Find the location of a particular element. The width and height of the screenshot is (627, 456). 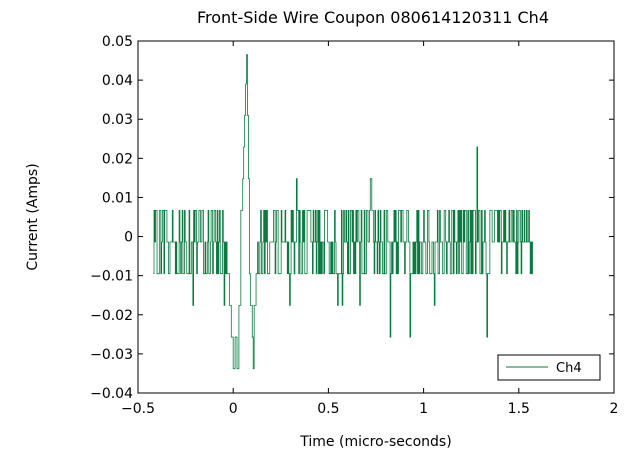

x-tick-label: 2 is located at coordinates (614, 409).